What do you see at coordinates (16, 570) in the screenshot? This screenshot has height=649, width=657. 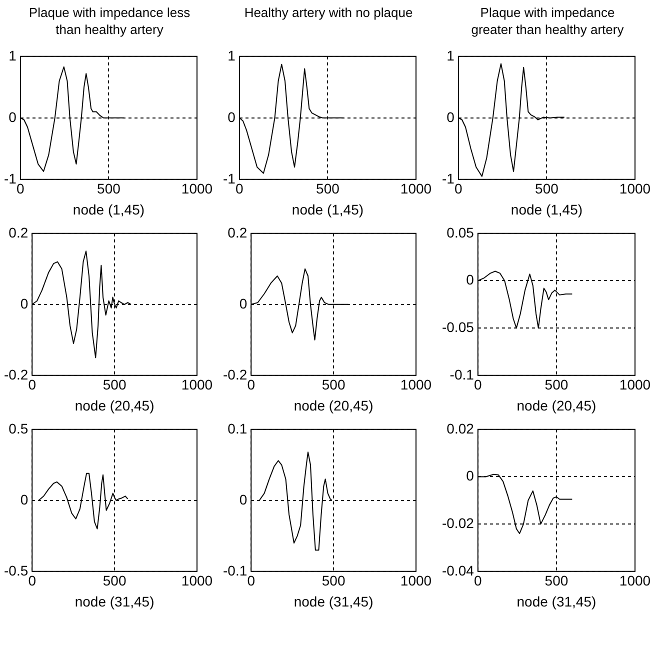 I see `y-tick-label: -0.5` at bounding box center [16, 570].